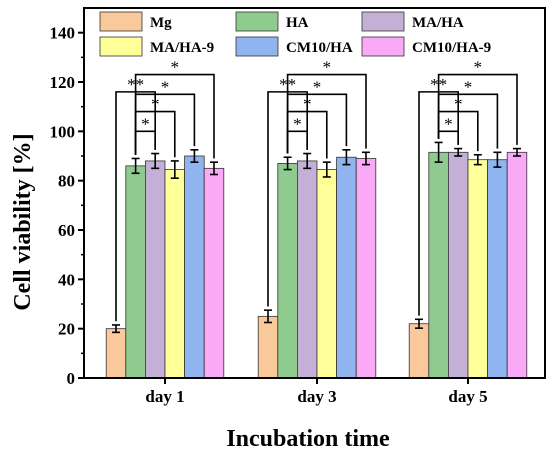 This screenshot has height=458, width=550. I want to click on legend-label: CM10/HA, so click(319, 48).